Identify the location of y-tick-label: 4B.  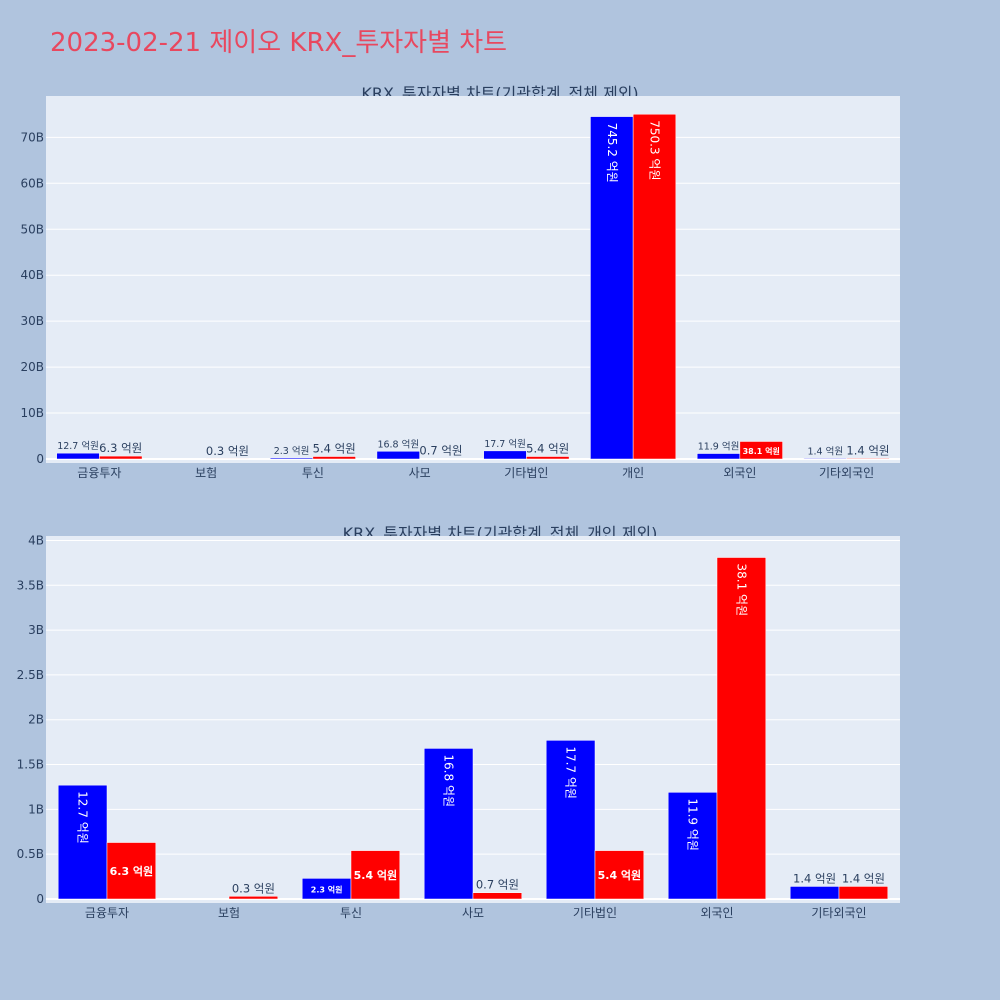
(36, 540).